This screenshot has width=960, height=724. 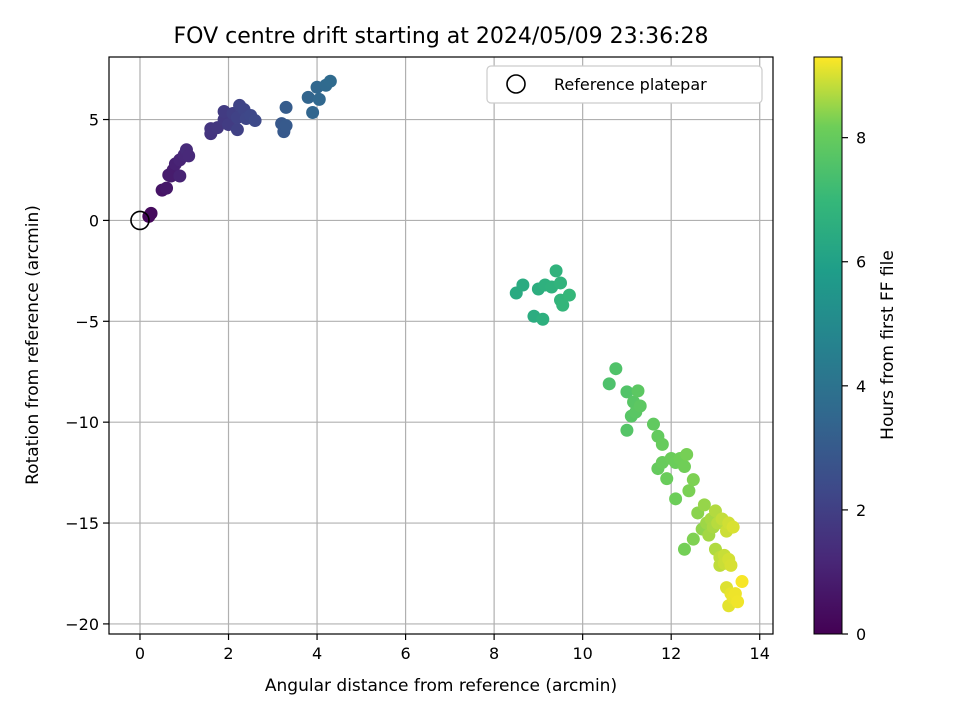 I want to click on colorbar-tick-label: 4, so click(x=861, y=386).